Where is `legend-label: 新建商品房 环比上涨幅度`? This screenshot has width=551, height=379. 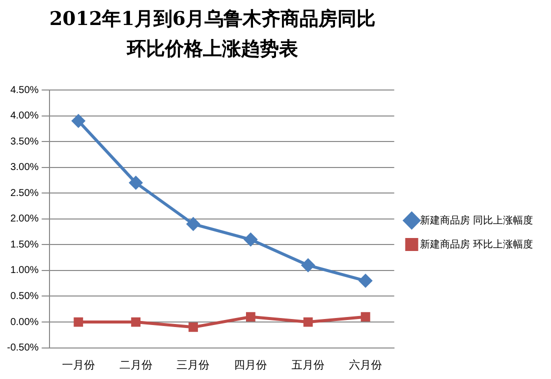
legend-label: 新建商品房 环比上涨幅度 is located at coordinates (477, 244).